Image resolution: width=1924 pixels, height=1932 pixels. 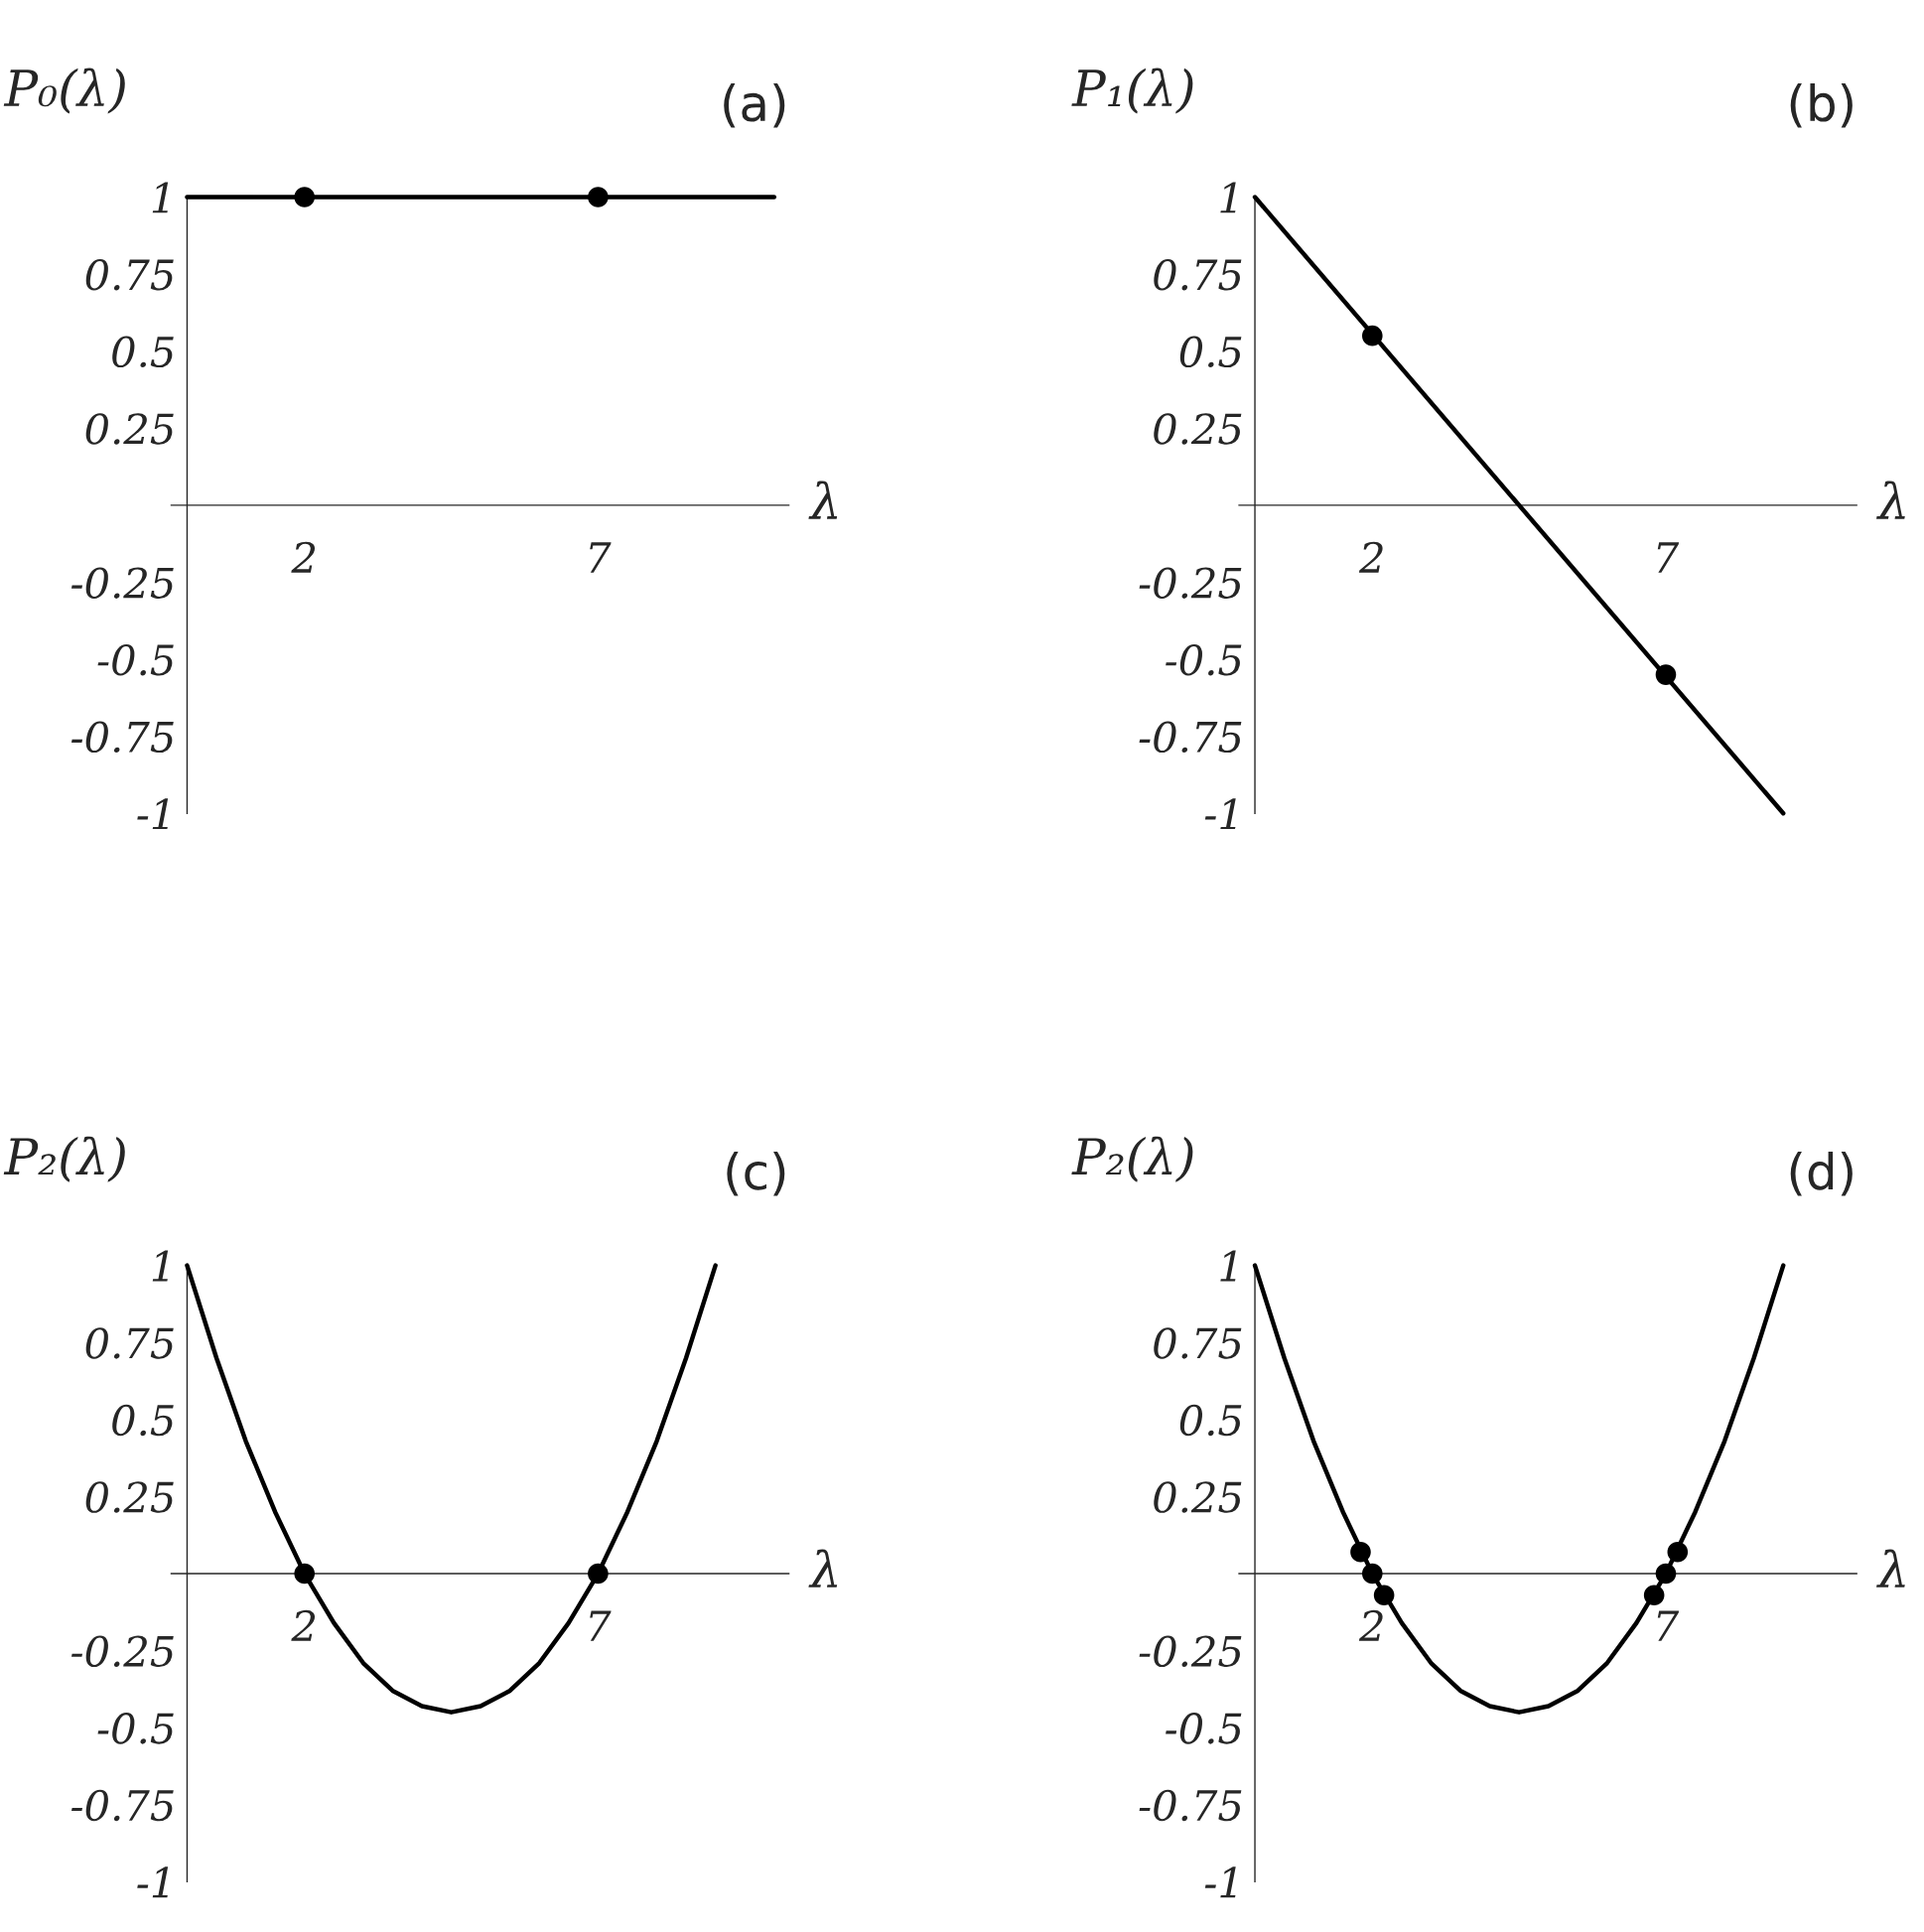 What do you see at coordinates (64, 91) in the screenshot?
I see `y-axis-title: P₀(λ)` at bounding box center [64, 91].